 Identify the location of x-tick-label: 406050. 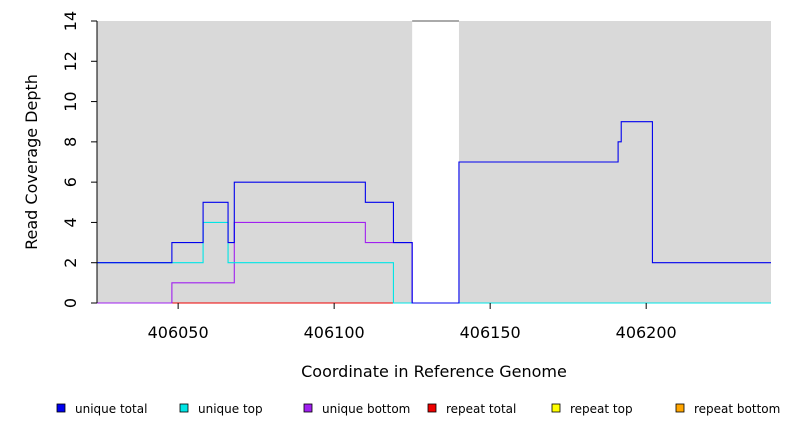
(178, 332).